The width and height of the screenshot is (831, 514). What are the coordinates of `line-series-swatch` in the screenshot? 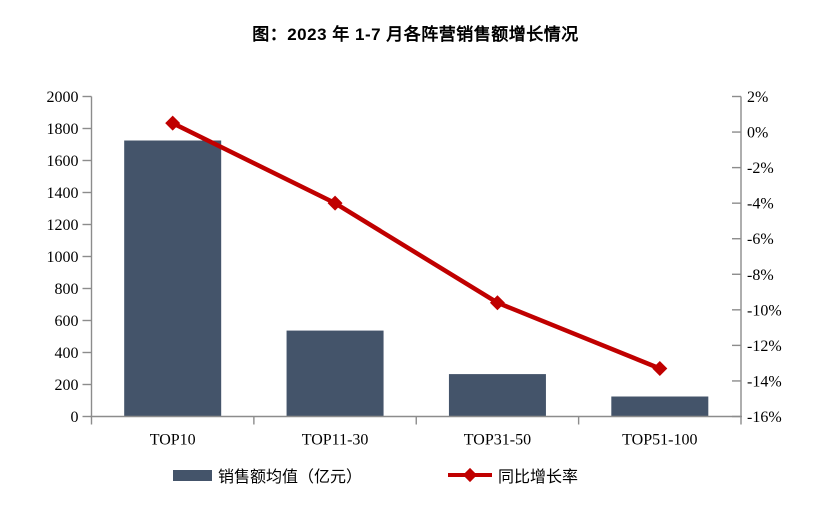 It's located at (470, 475).